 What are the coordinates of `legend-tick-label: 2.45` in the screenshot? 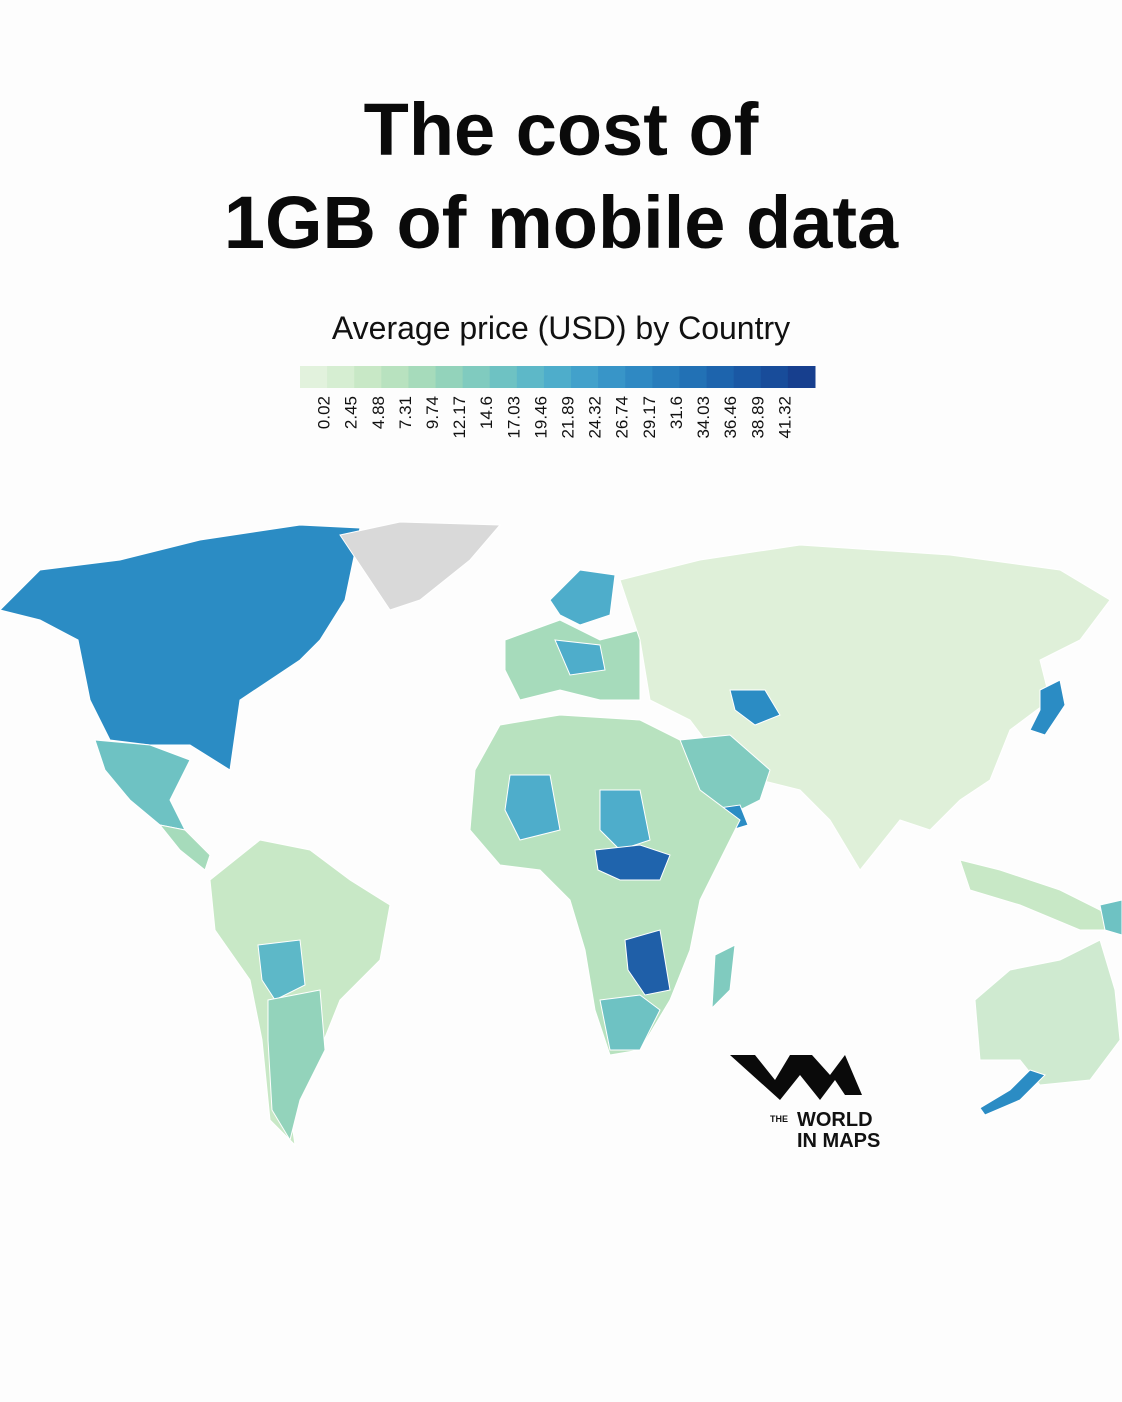 It's located at (351, 412).